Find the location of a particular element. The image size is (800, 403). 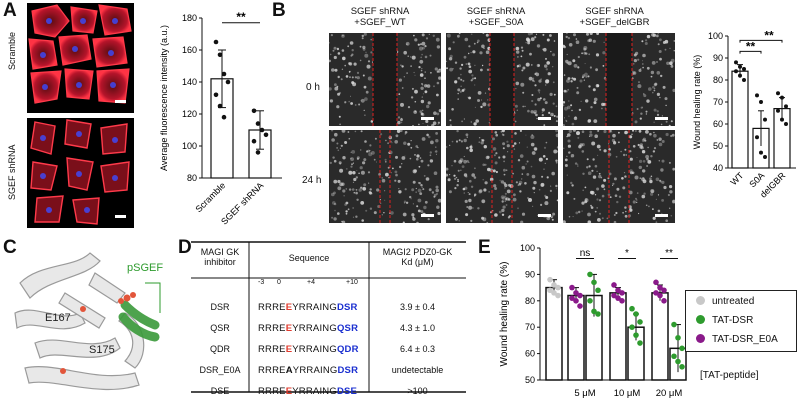

row-sequence: RRREAYRRAINGDSR is located at coordinates (308, 370).